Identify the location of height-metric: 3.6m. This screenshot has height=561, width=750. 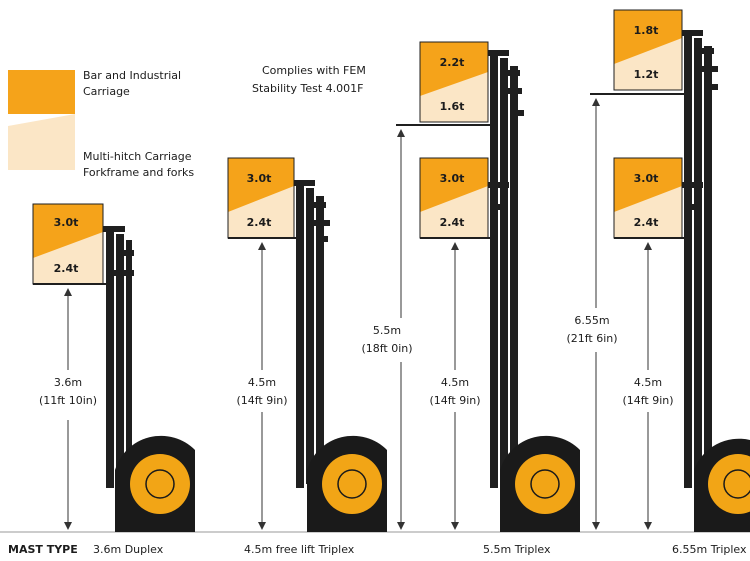
(68, 382).